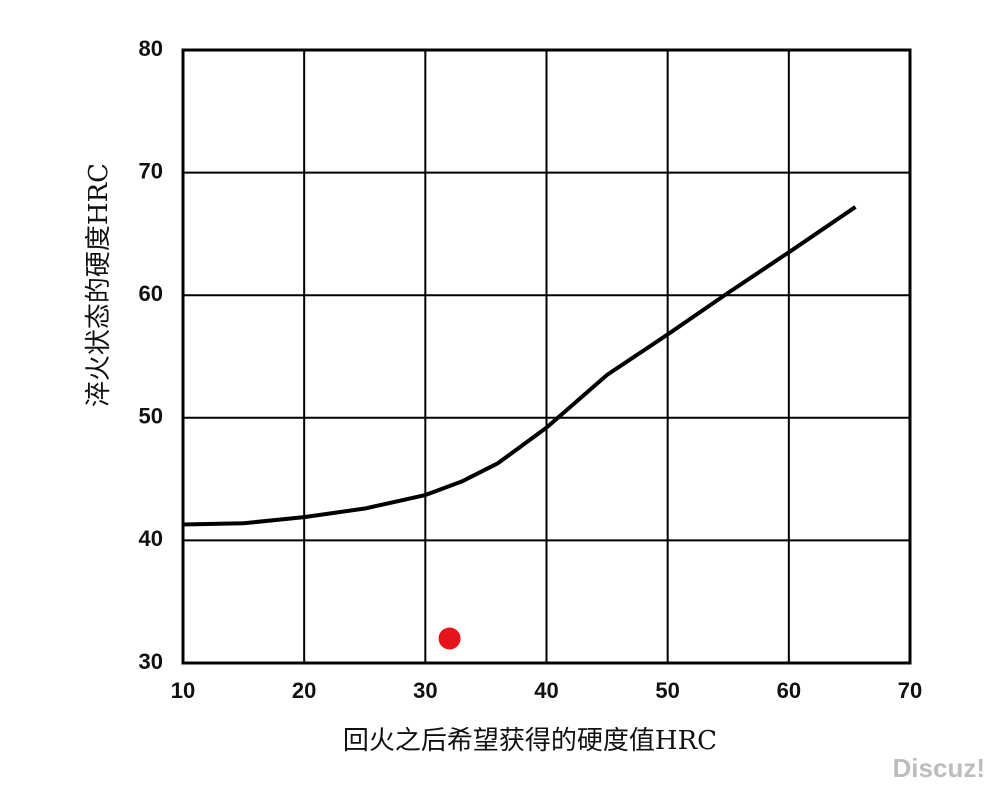 This screenshot has height=793, width=1000. What do you see at coordinates (789, 690) in the screenshot?
I see `x-tick-label: 60` at bounding box center [789, 690].